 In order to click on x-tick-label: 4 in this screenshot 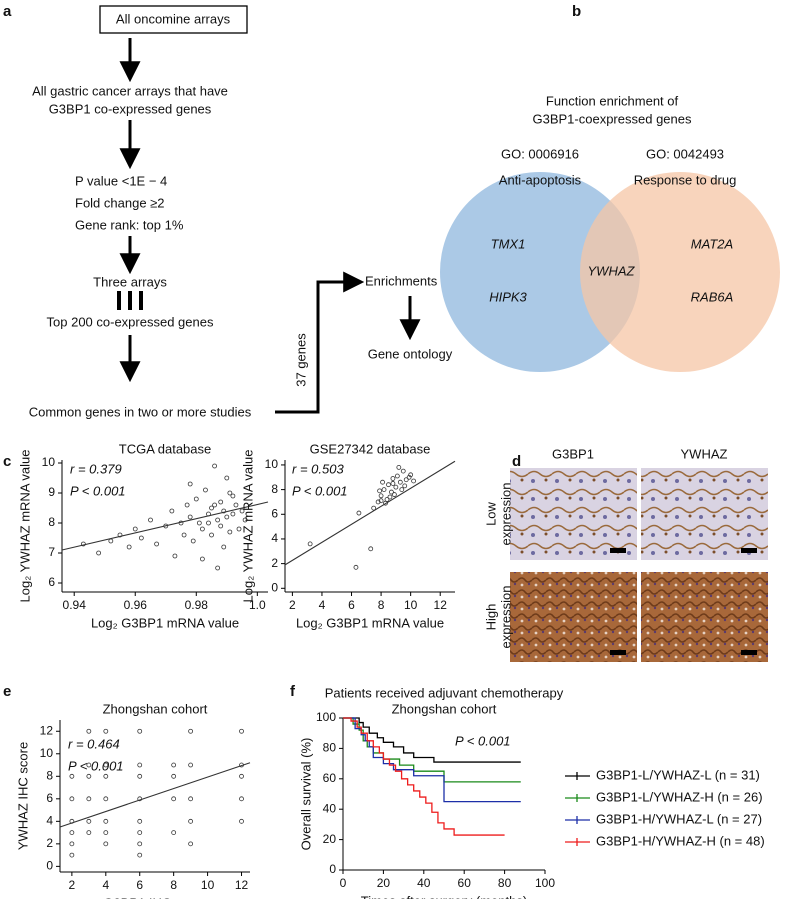, I will do `click(322, 605)`.